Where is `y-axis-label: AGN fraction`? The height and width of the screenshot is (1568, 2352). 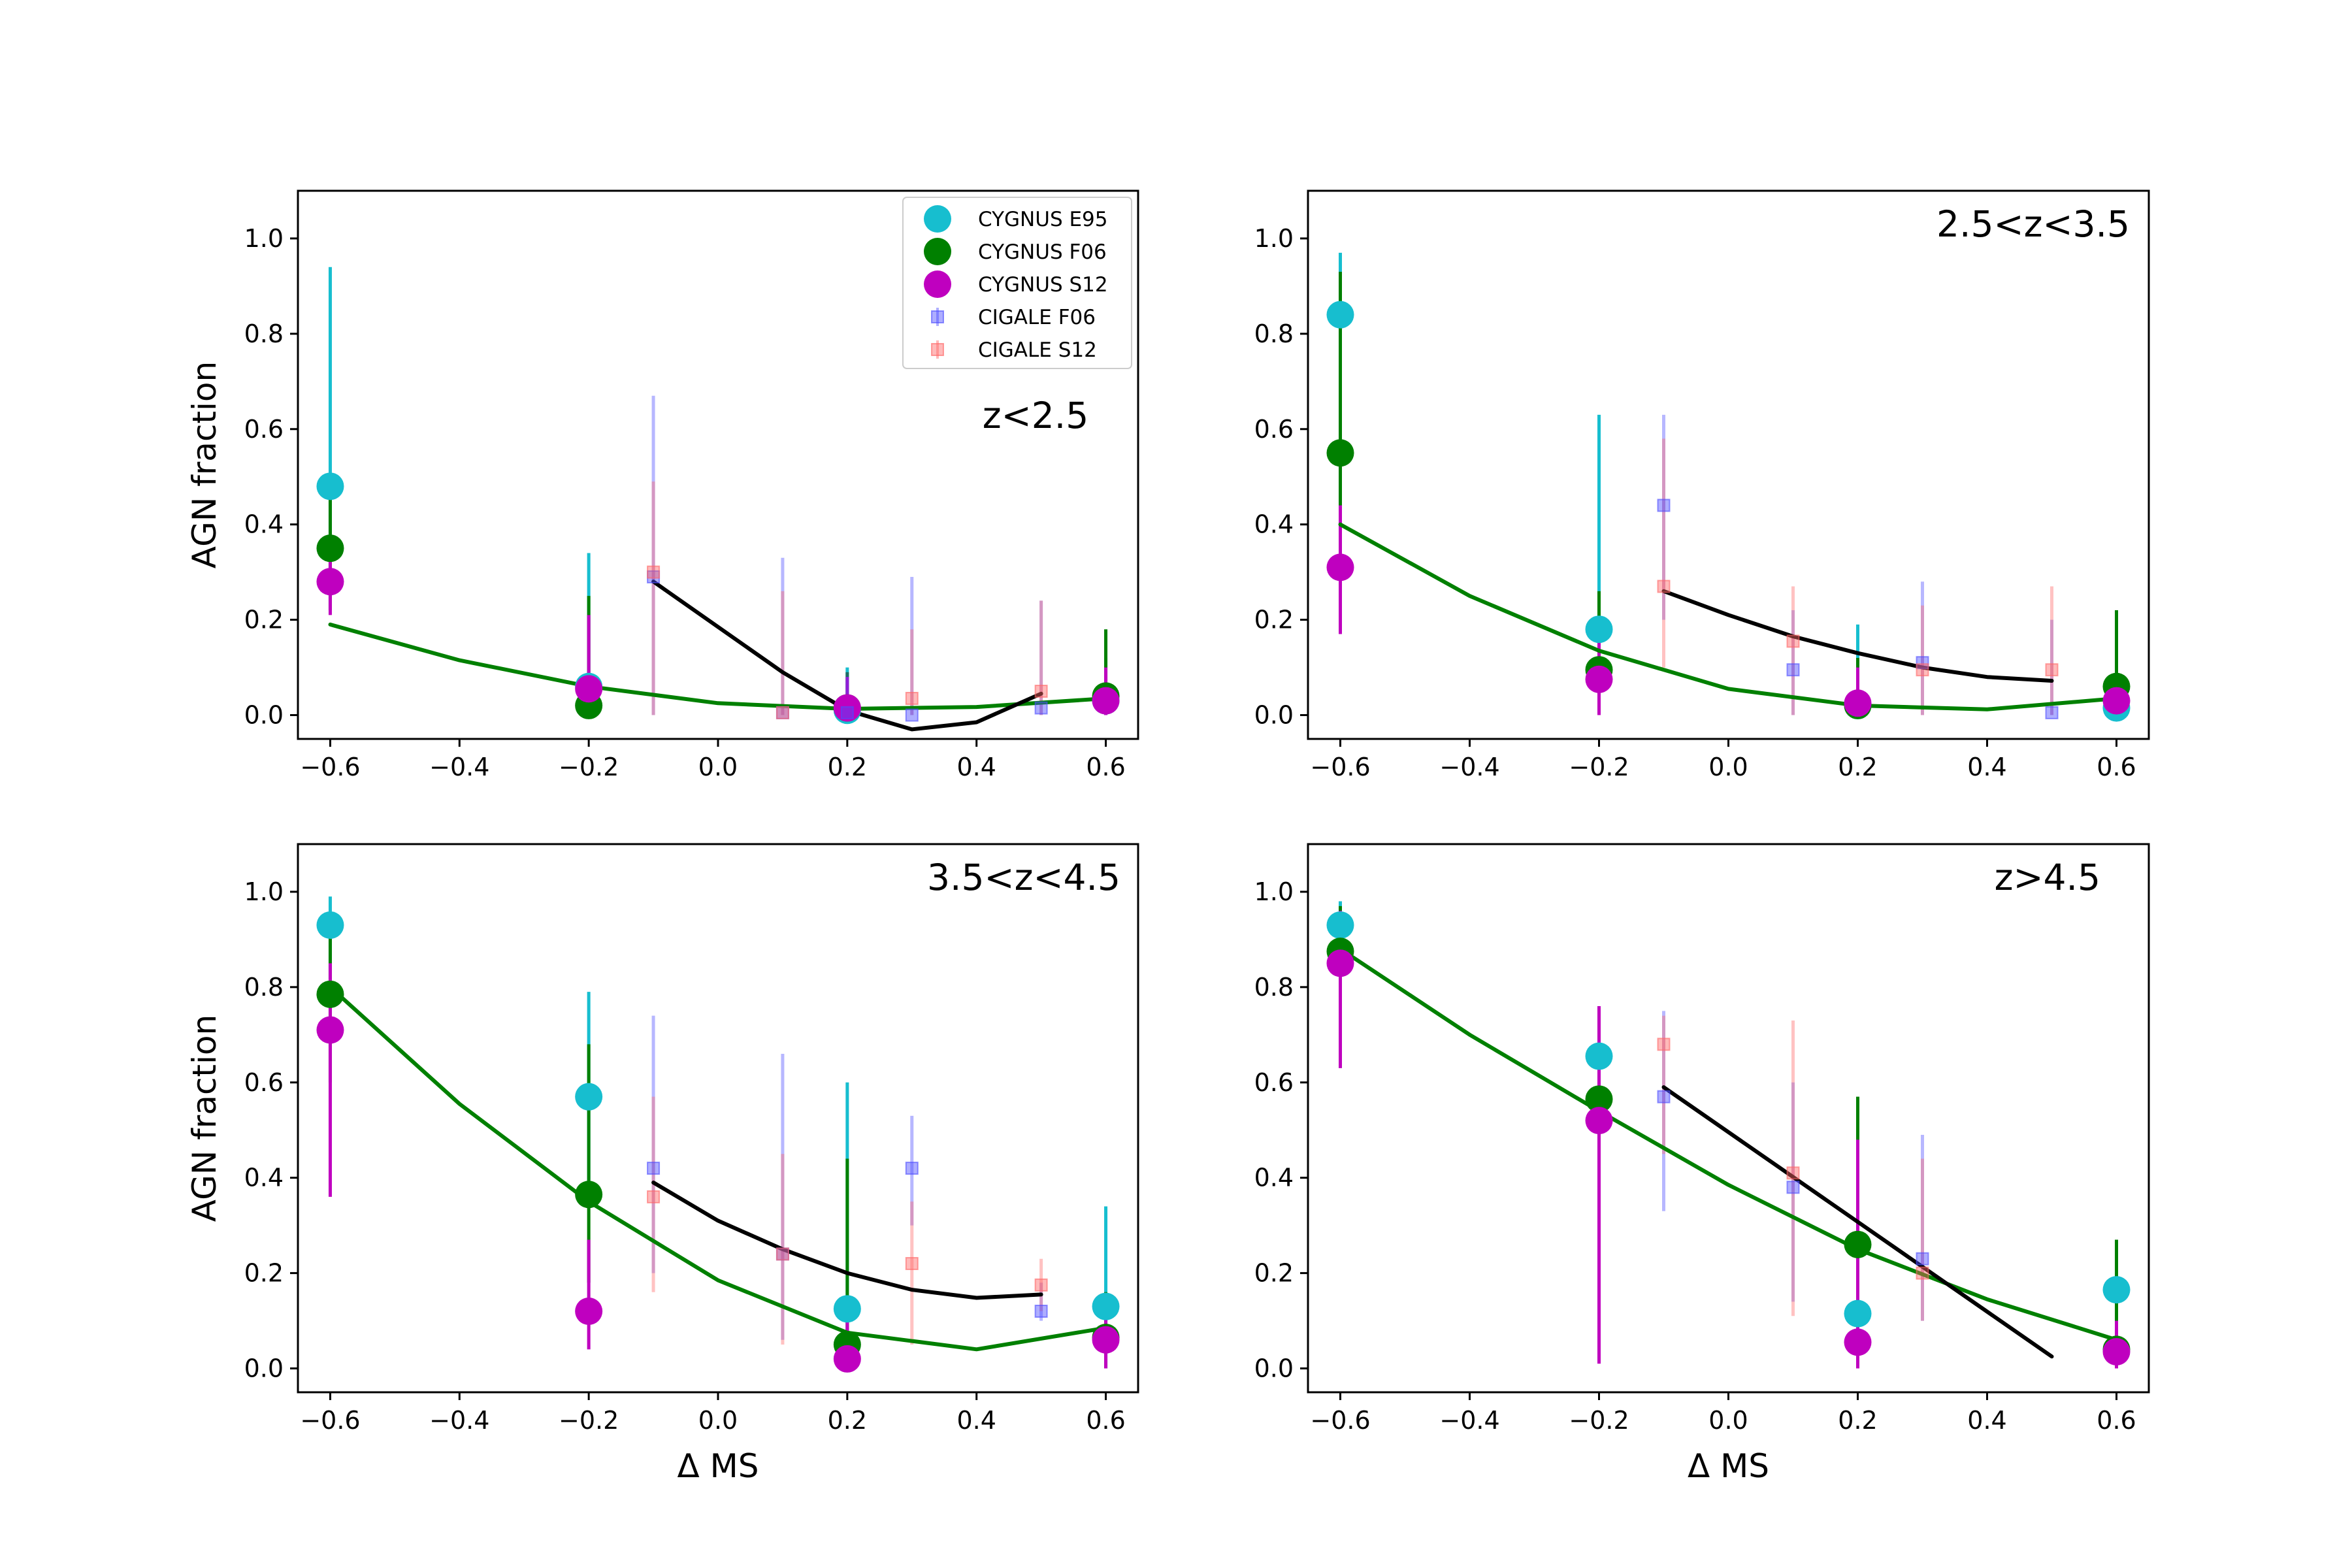 y-axis-label: AGN fraction is located at coordinates (204, 1118).